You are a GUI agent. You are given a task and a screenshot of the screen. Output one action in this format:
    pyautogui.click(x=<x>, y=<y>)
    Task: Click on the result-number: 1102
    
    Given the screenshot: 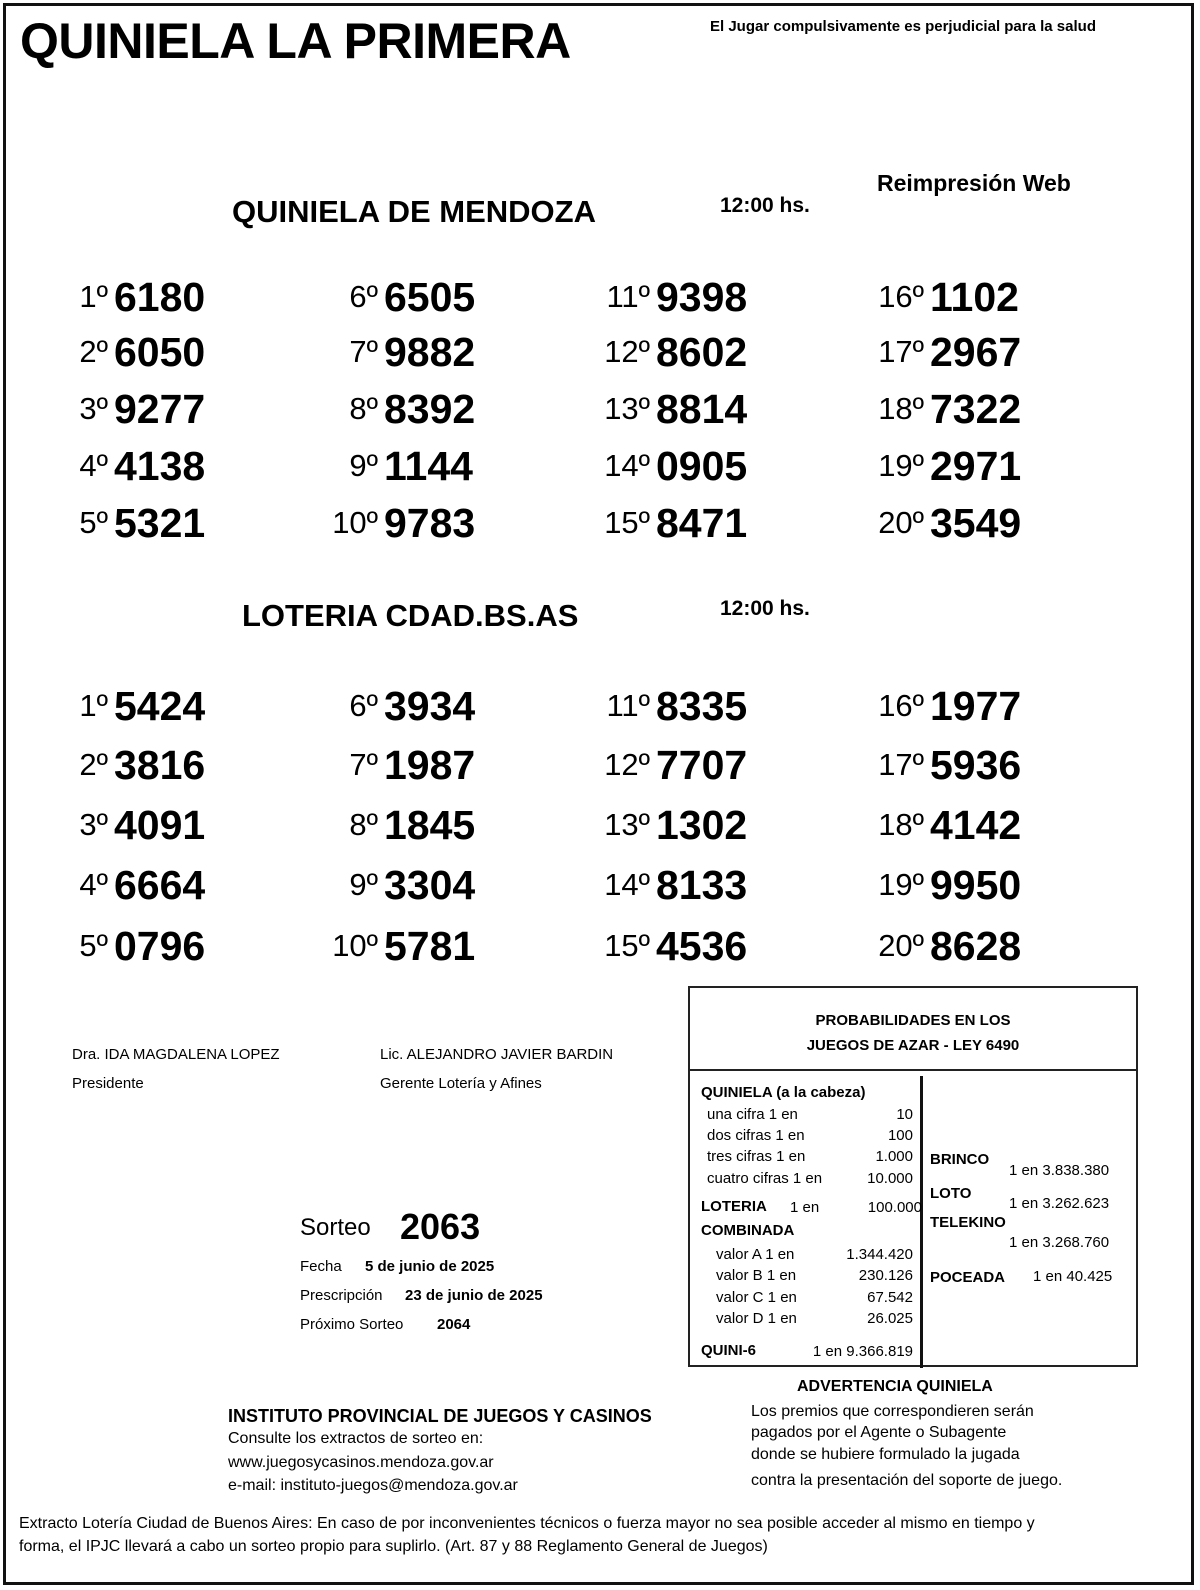 What is the action you would take?
    pyautogui.click(x=974, y=297)
    